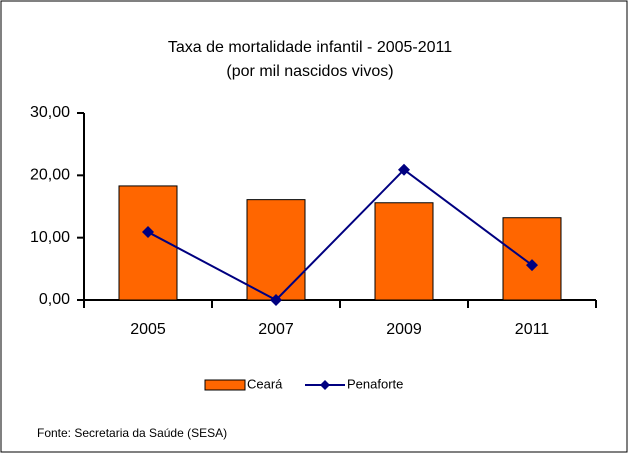 This screenshot has width=629, height=454. Describe the element at coordinates (265, 383) in the screenshot. I see `legend-label: Ceará` at that location.